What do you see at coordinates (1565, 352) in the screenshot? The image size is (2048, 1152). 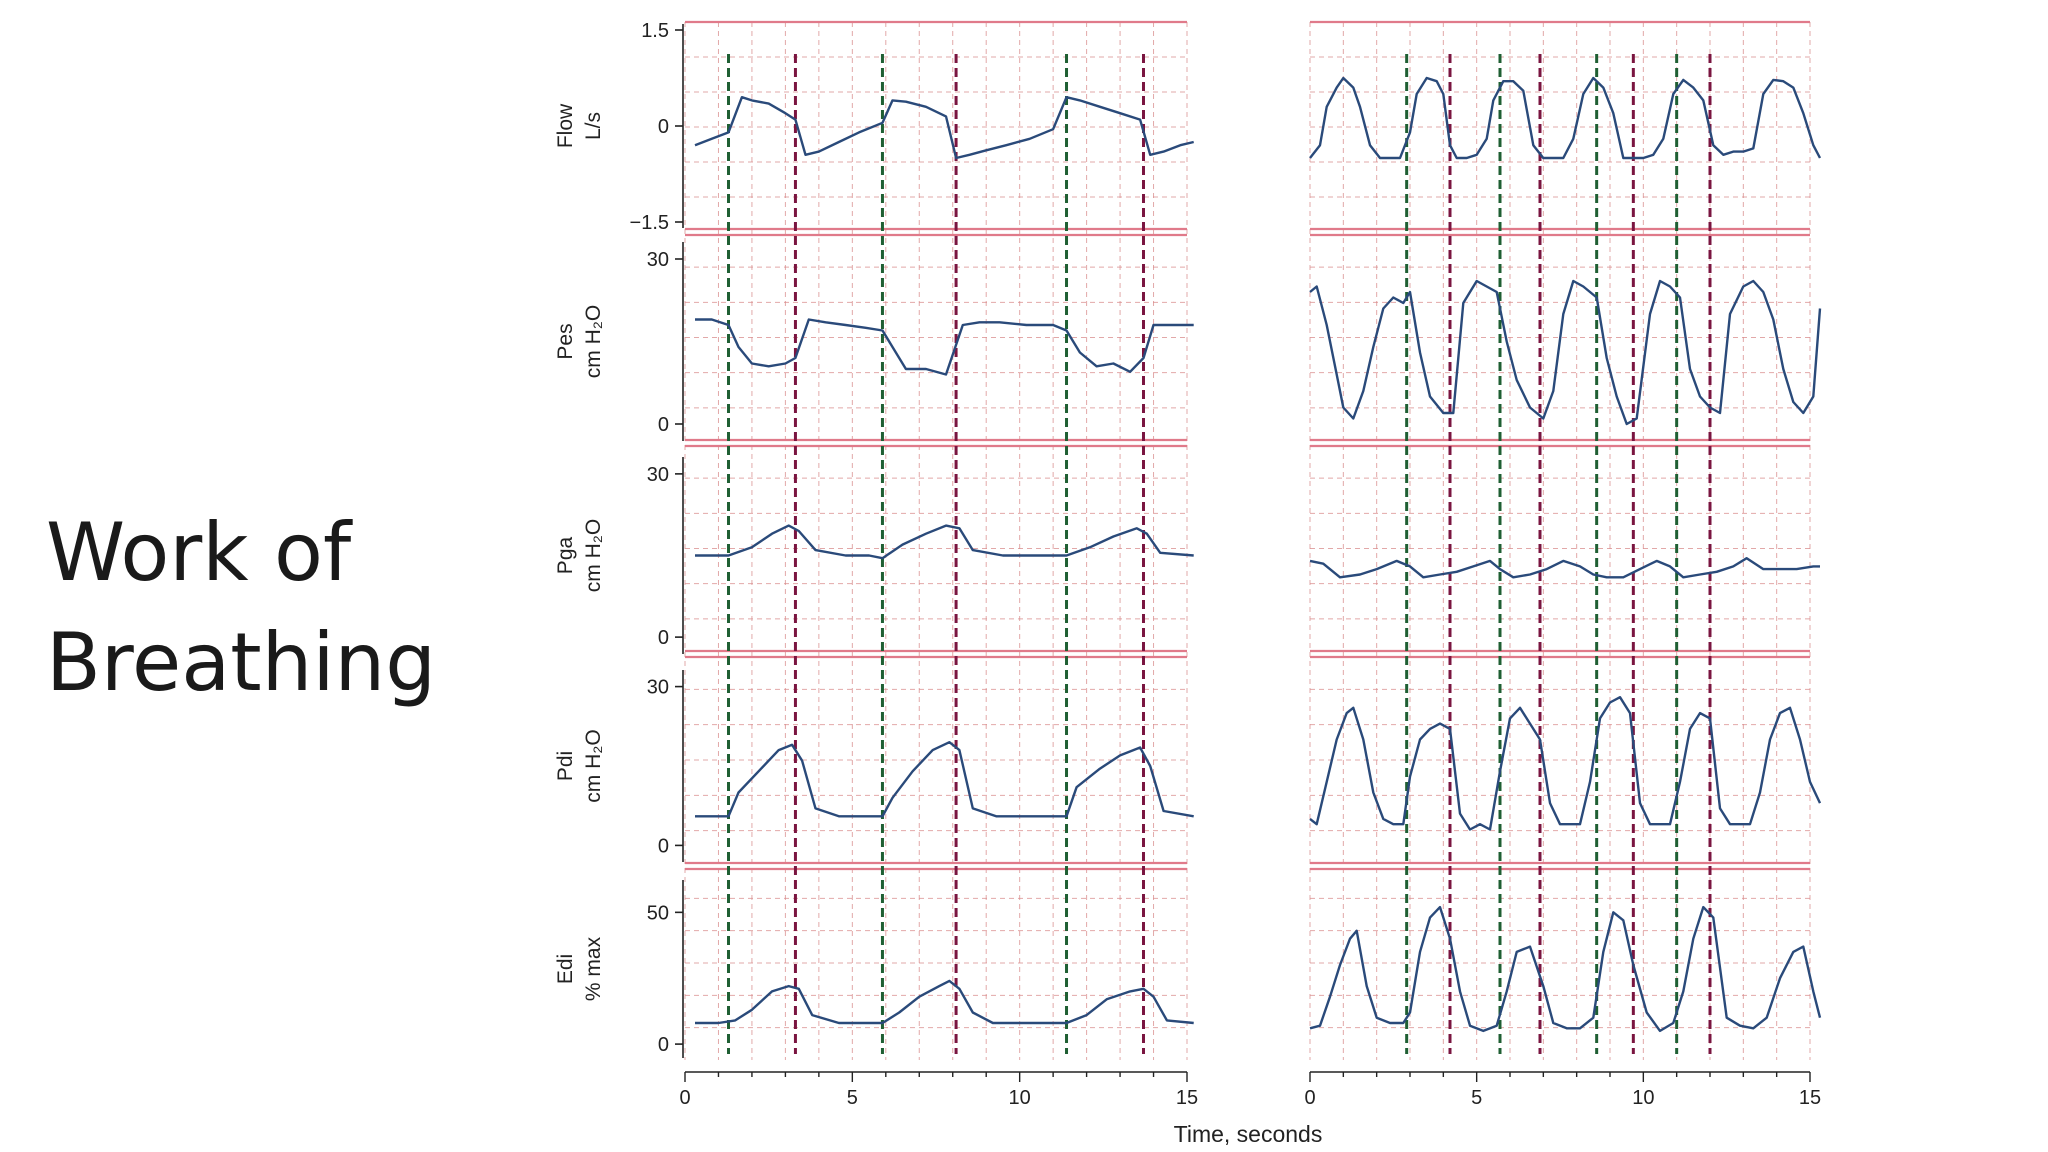 I see `trace-right-pes` at bounding box center [1565, 352].